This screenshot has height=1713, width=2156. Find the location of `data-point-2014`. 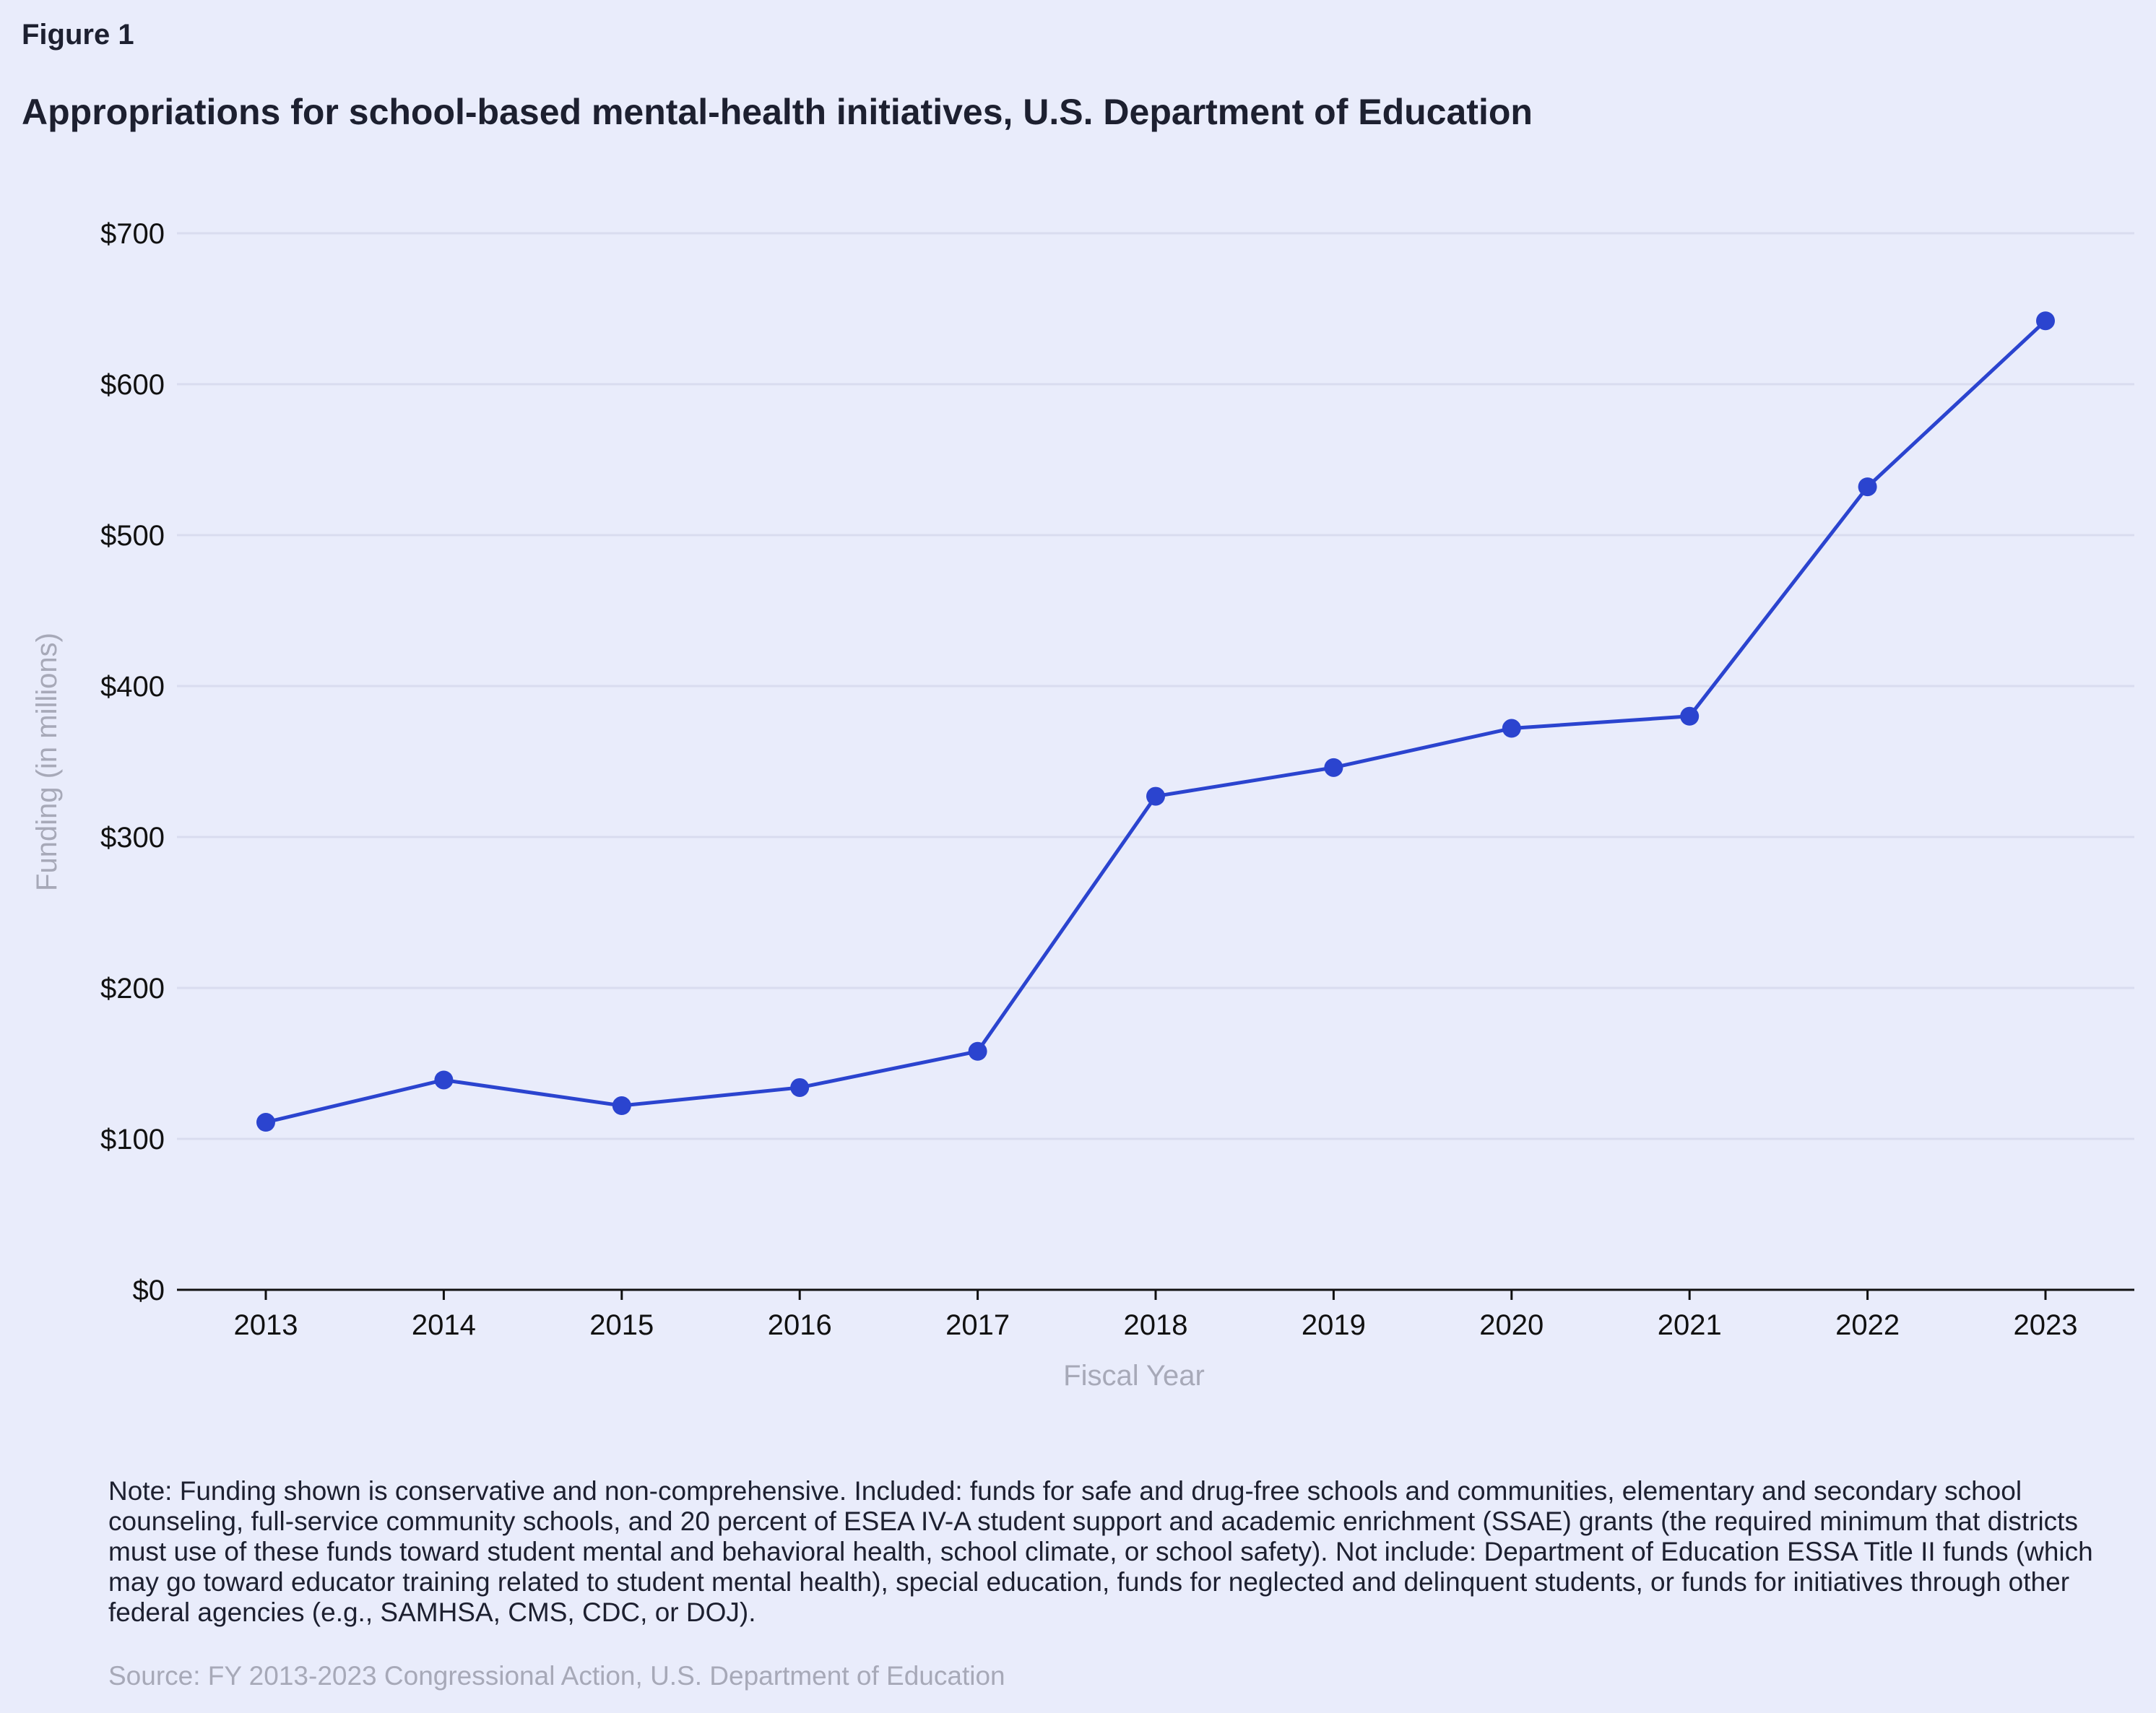

data-point-2014 is located at coordinates (444, 1080).